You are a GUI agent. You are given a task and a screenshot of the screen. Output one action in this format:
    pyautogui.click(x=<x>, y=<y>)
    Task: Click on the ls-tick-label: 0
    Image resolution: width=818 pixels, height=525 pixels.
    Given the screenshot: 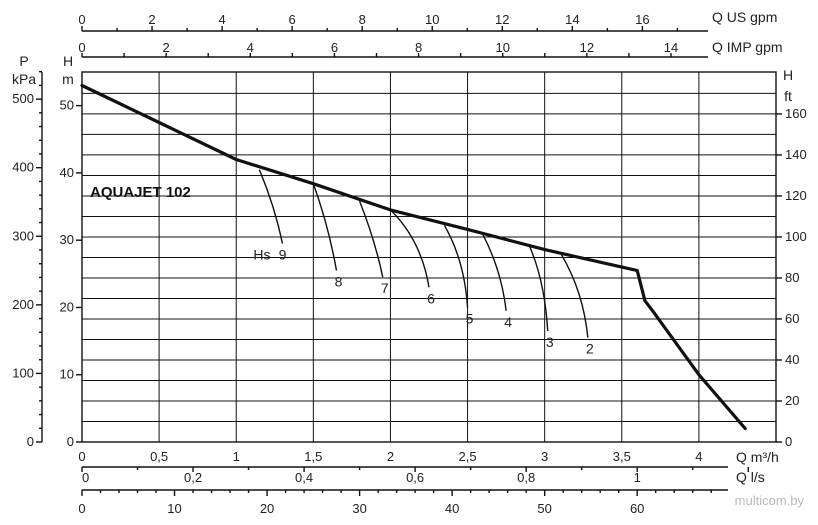 What is the action you would take?
    pyautogui.click(x=85, y=477)
    